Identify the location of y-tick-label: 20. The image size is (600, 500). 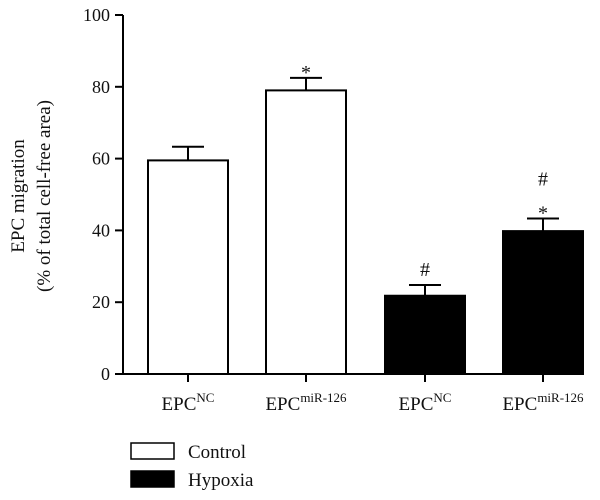
(101, 302).